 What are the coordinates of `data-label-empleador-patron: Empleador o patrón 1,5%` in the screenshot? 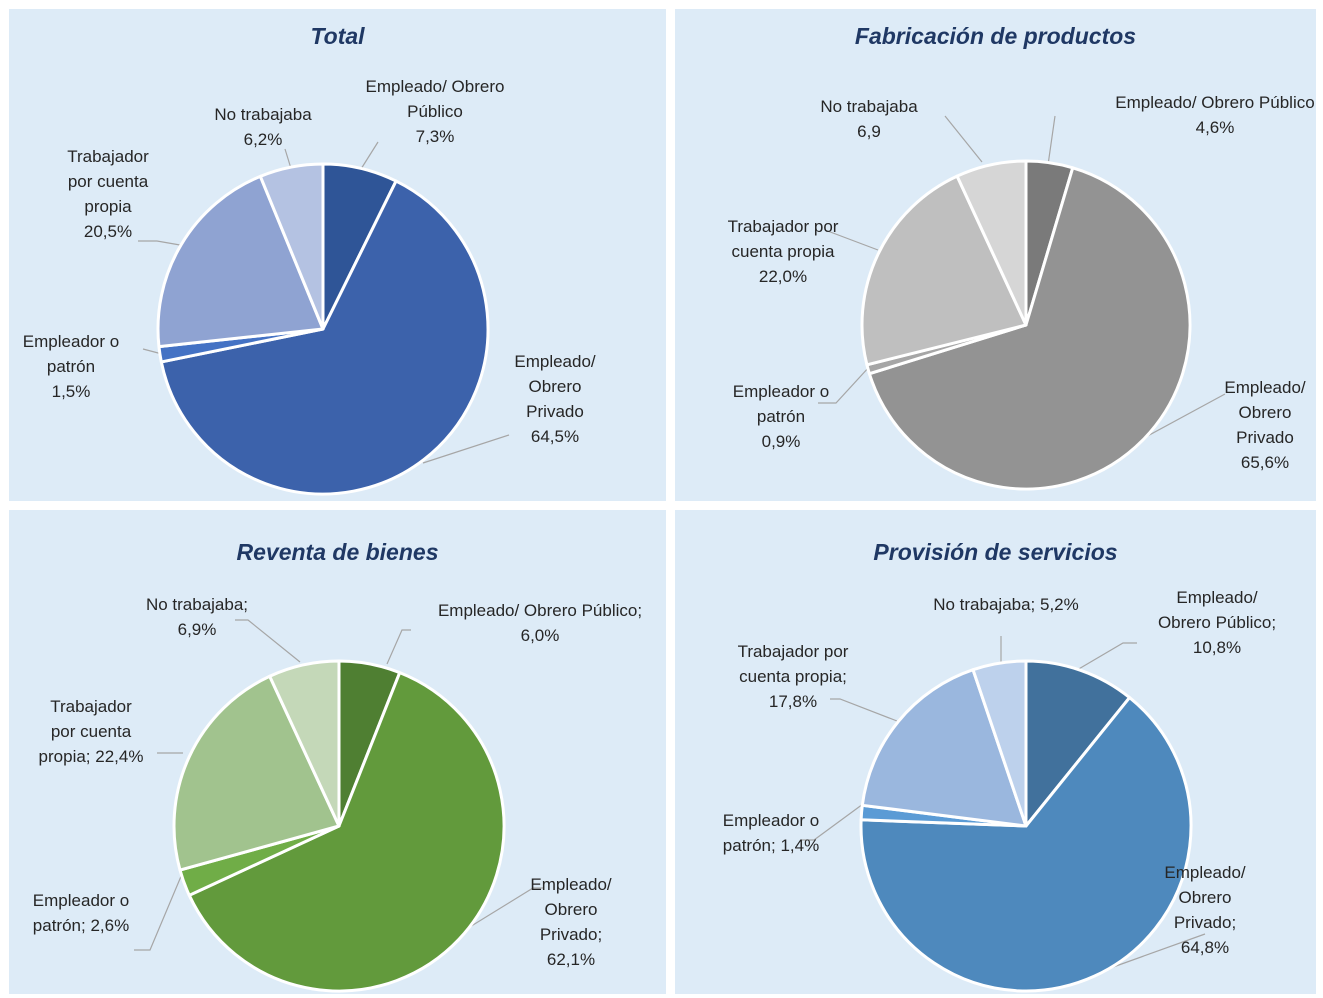 It's located at (71, 366).